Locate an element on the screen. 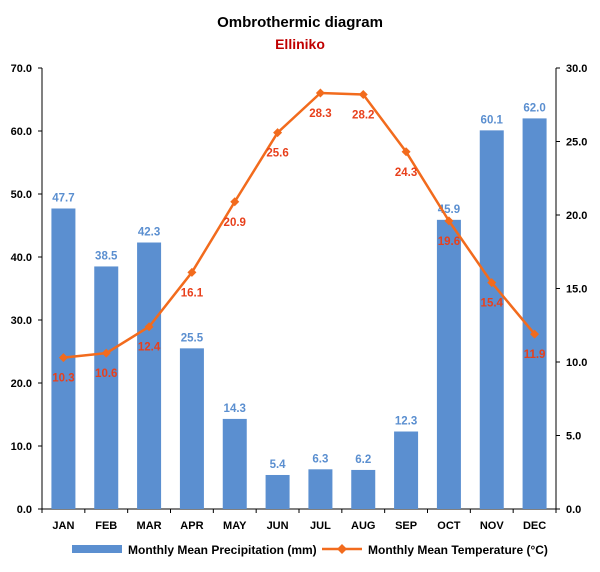 This screenshot has width=600, height=572. precipitation-data-label: 12.3 is located at coordinates (406, 422).